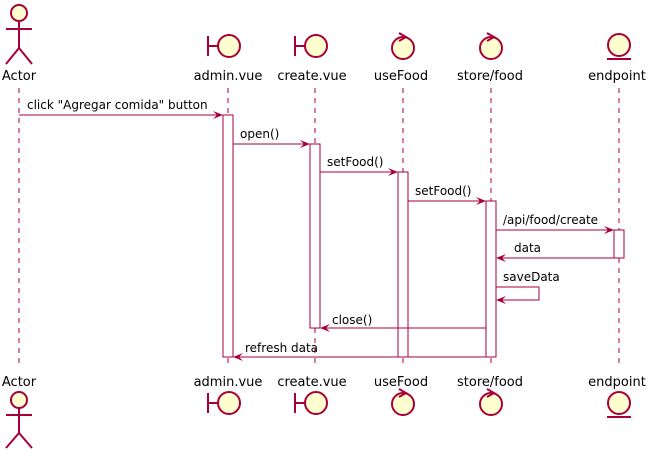  I want to click on message-label-1: click "Agregar comida" button, so click(117, 105).